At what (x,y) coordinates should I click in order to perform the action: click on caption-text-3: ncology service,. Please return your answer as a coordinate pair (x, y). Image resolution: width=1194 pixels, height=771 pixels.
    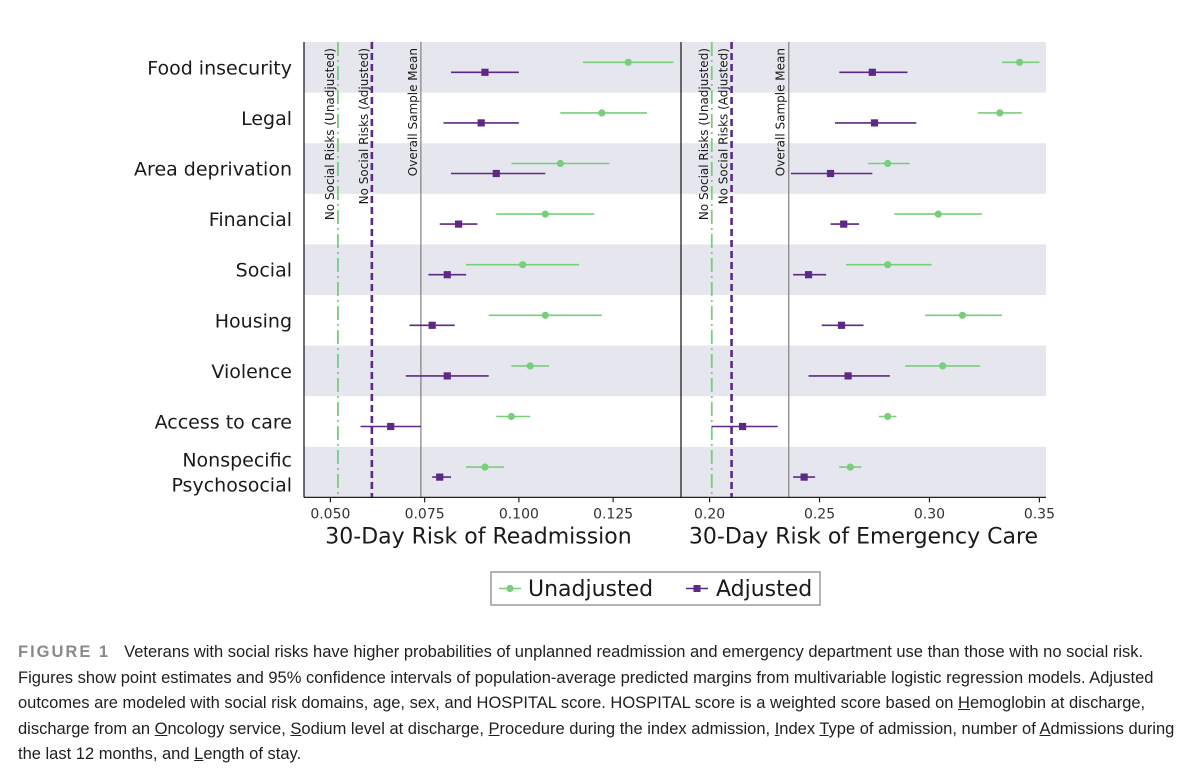
    Looking at the image, I should click on (229, 728).